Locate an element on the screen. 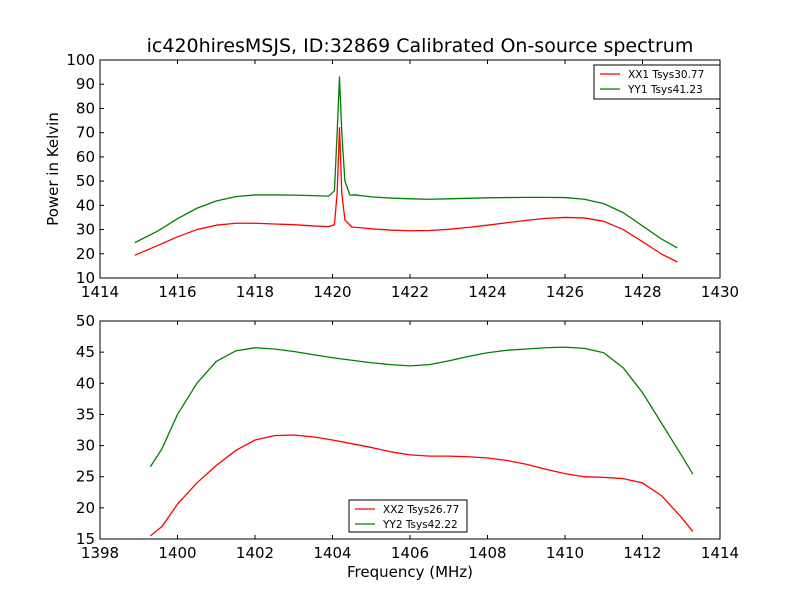 The image size is (800, 600). legend: XX1 Tsys30.77 YY1 Tsys41.23 is located at coordinates (657, 82).